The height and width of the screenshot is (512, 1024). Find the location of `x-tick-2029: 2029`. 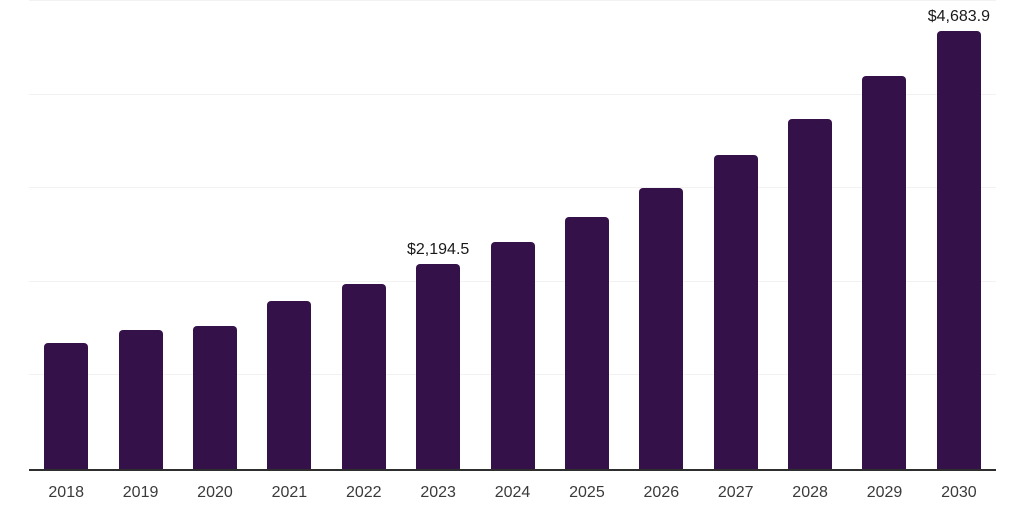

x-tick-2029: 2029 is located at coordinates (884, 492).